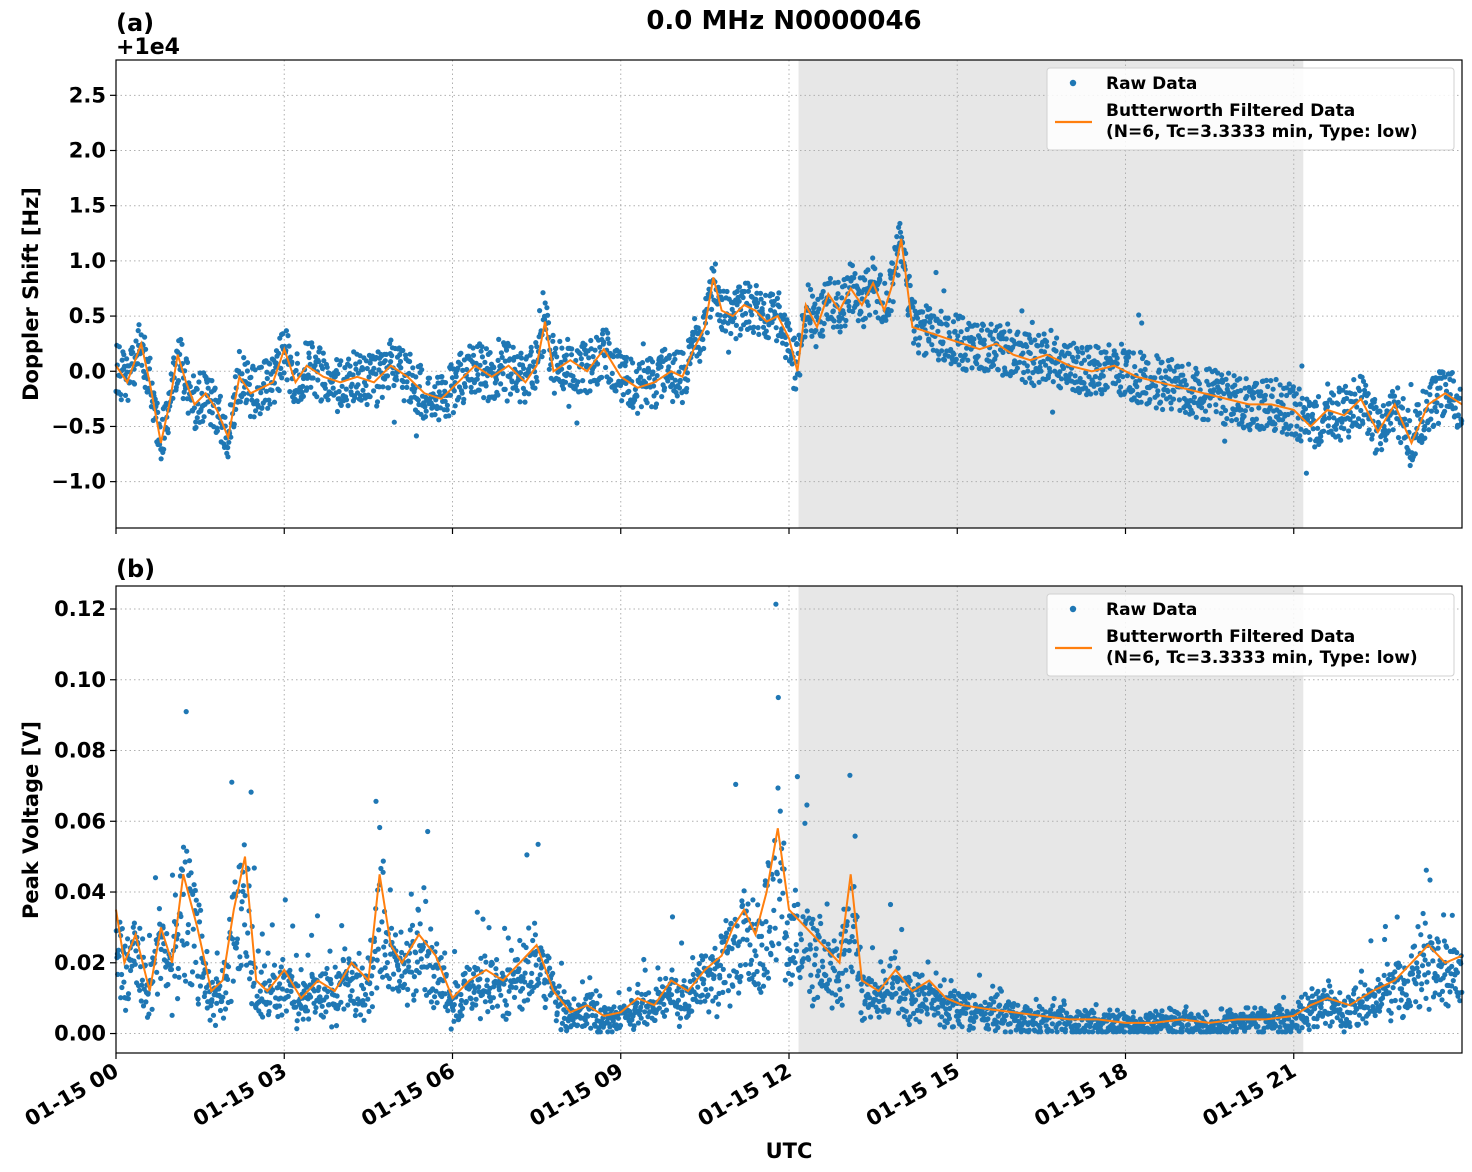  What do you see at coordinates (1230, 111) in the screenshot?
I see `panel-a-legend-filtered-label-1: Butterworth Filtered Data` at bounding box center [1230, 111].